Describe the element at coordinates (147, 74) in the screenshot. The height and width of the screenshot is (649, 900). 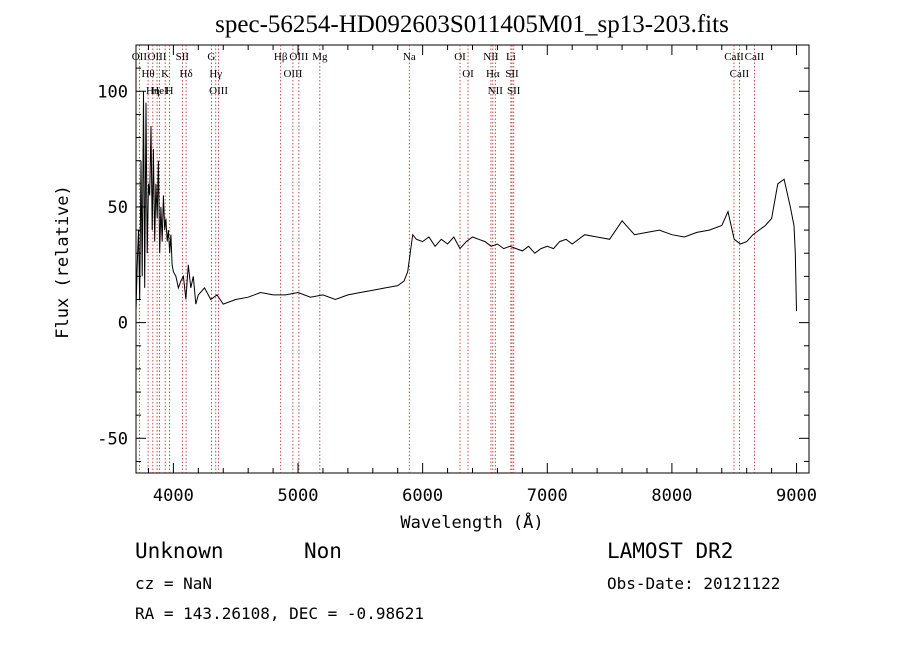
I see `spectral-line-label: Hθ` at that location.